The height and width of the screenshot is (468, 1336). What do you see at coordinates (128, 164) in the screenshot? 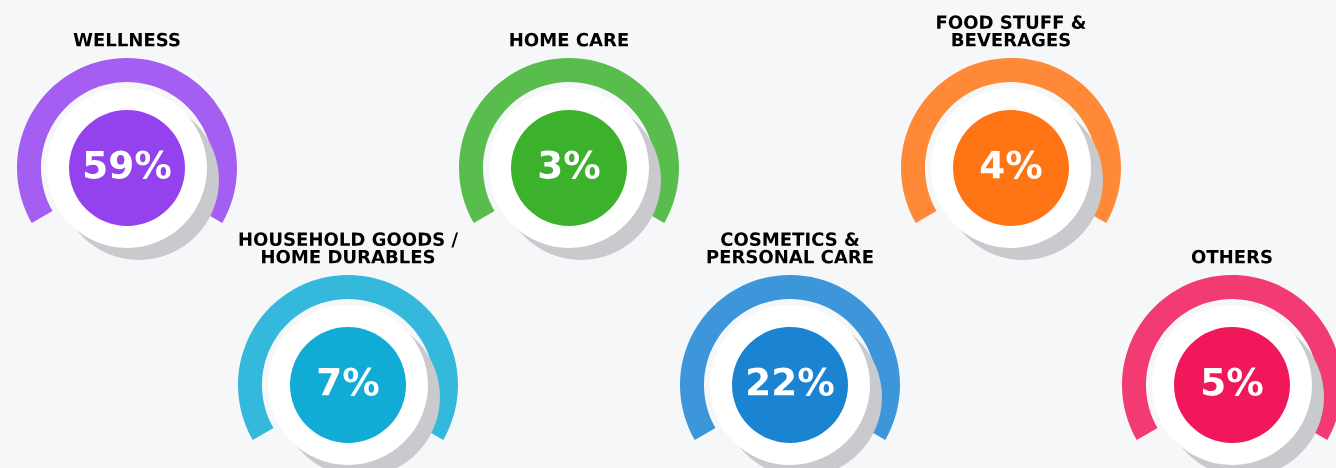
I see `data-label: 59%` at bounding box center [128, 164].